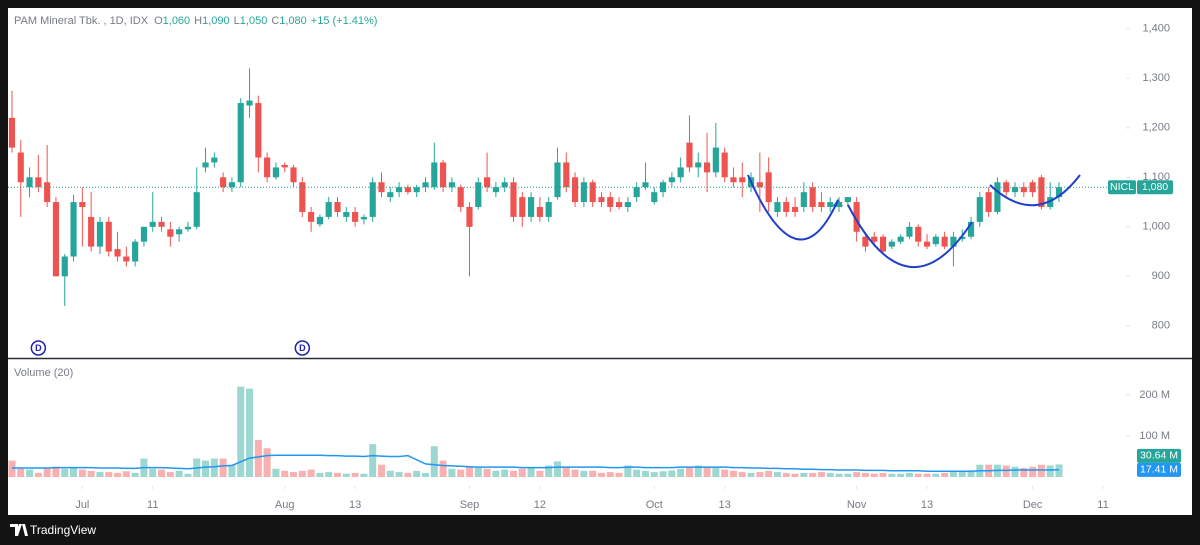 The height and width of the screenshot is (545, 1200). I want to click on cup-curve, so click(793, 207).